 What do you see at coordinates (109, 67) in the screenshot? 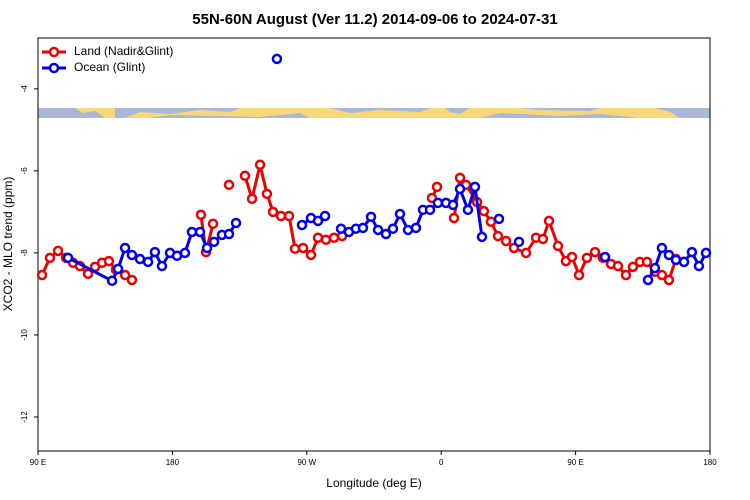
I see `legend-label: Ocean (Glint)` at bounding box center [109, 67].